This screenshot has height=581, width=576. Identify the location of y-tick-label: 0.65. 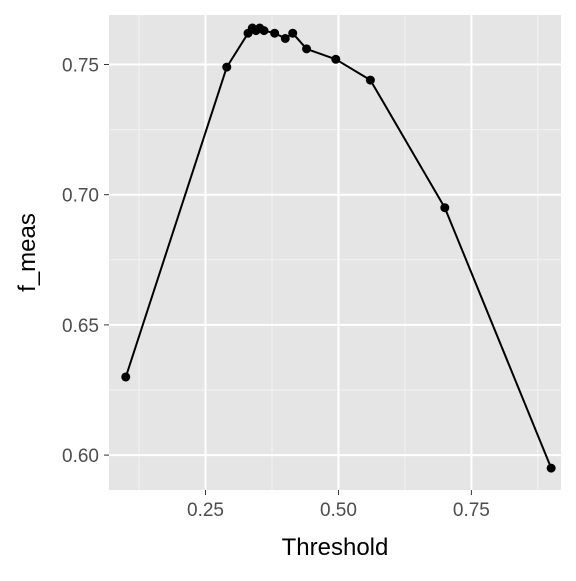
(80, 326).